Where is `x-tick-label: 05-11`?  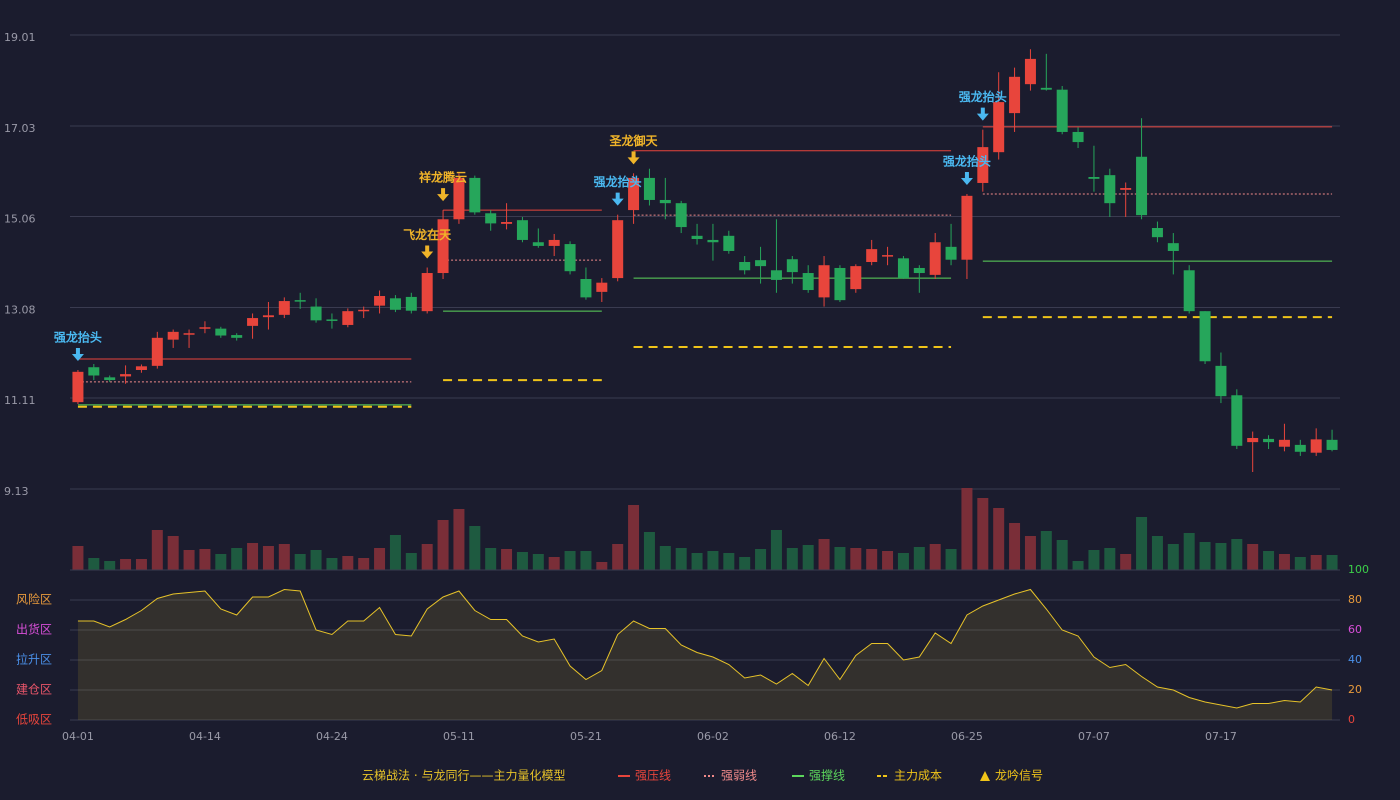
x-tick-label: 05-11 is located at coordinates (459, 736).